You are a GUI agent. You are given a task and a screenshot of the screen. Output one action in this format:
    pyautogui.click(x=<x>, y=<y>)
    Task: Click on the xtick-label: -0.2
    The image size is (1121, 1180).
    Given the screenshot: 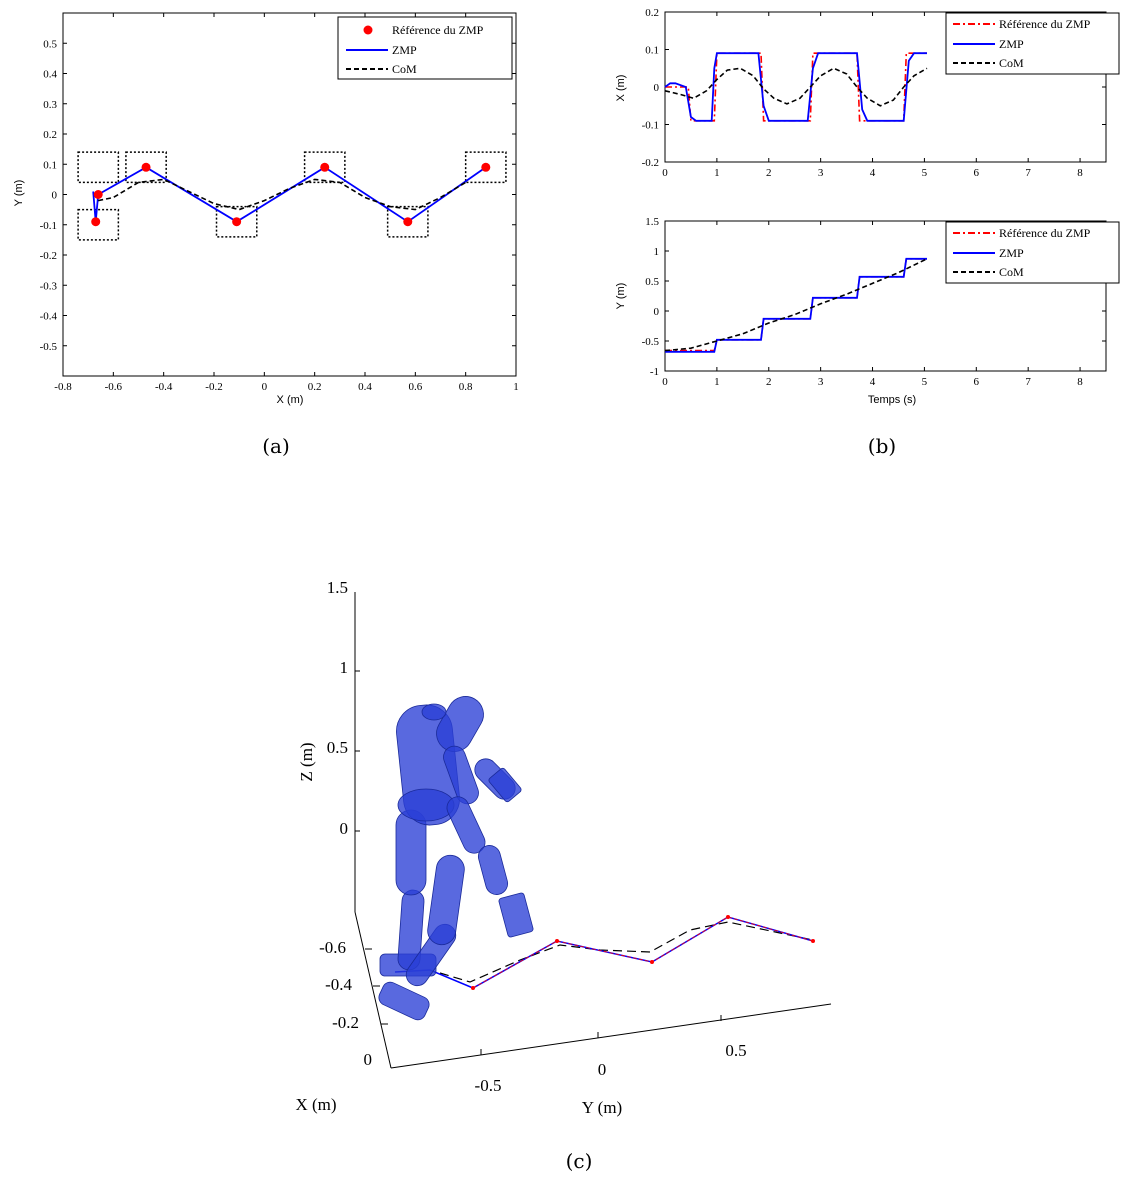 What is the action you would take?
    pyautogui.click(x=213, y=387)
    